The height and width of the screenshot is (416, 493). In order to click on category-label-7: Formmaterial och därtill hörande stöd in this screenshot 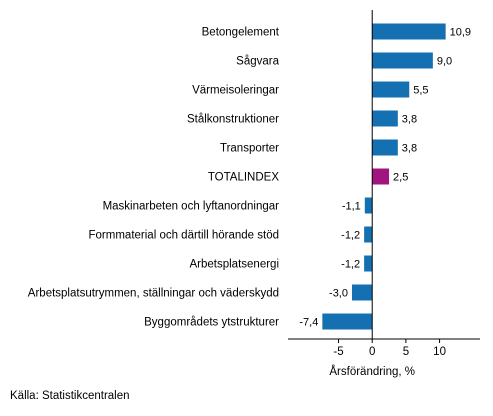, I will do `click(184, 236)`.